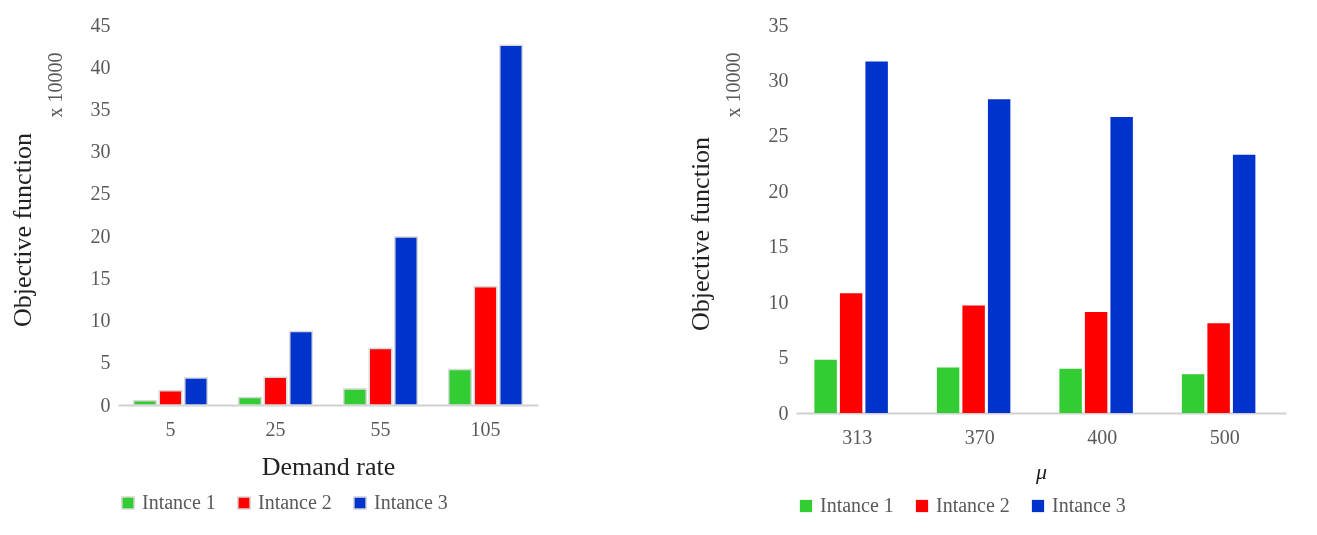 Image resolution: width=1317 pixels, height=535 pixels. What do you see at coordinates (380, 428) in the screenshot?
I see `x-tick-label: 55` at bounding box center [380, 428].